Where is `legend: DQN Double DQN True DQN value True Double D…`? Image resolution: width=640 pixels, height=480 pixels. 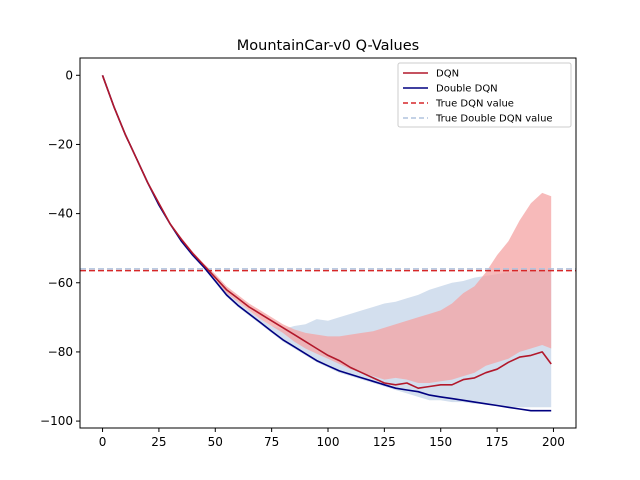
legend: DQN Double DQN True DQN value True Double D… is located at coordinates (484, 95).